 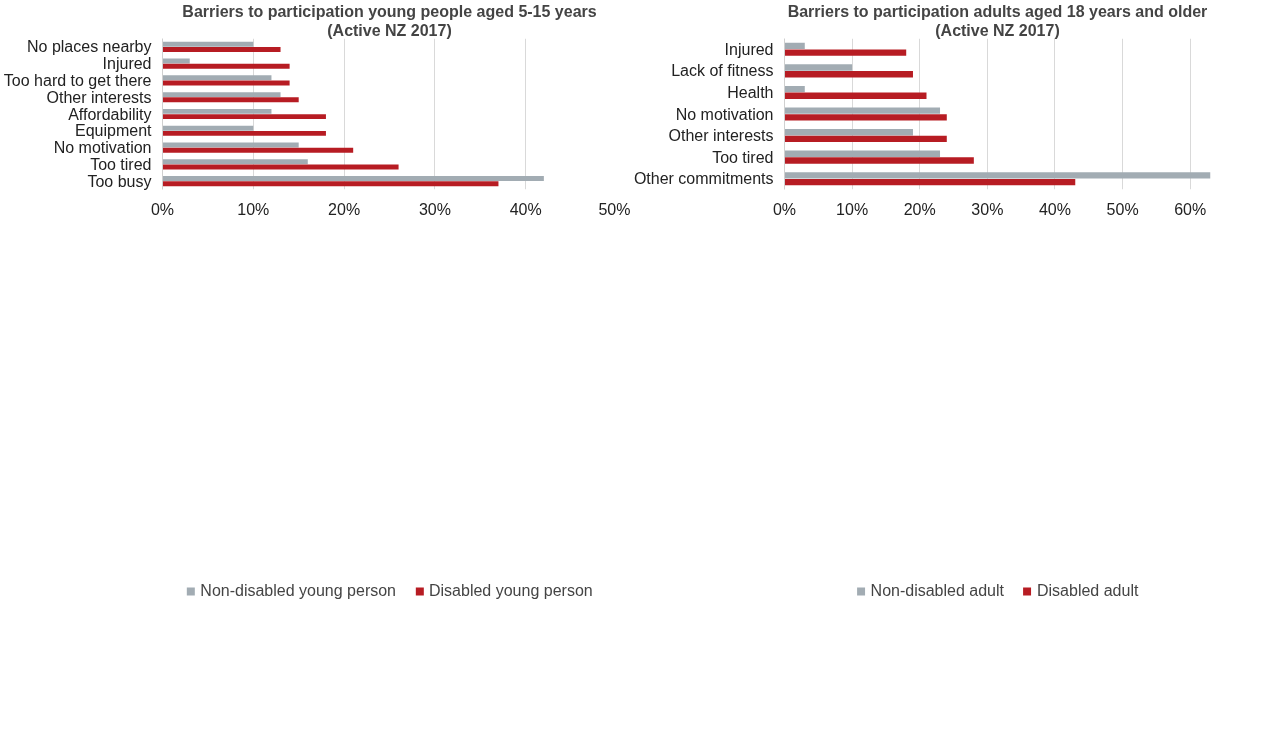 I want to click on chart-title: Barriers to participation adults aged 18 years and older, so click(x=997, y=11).